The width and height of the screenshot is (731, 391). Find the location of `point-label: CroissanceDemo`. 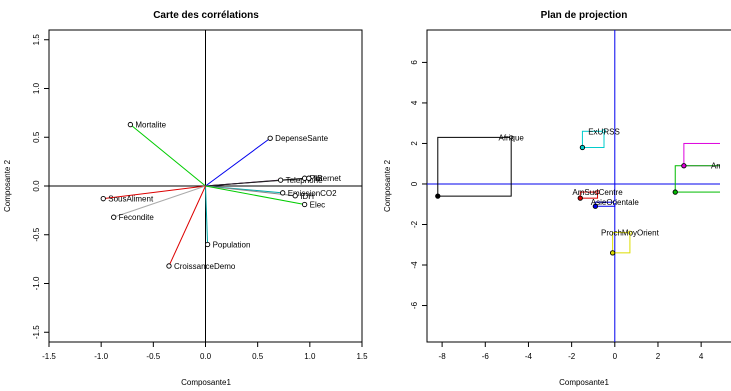

point-label: CroissanceDemo is located at coordinates (205, 266).